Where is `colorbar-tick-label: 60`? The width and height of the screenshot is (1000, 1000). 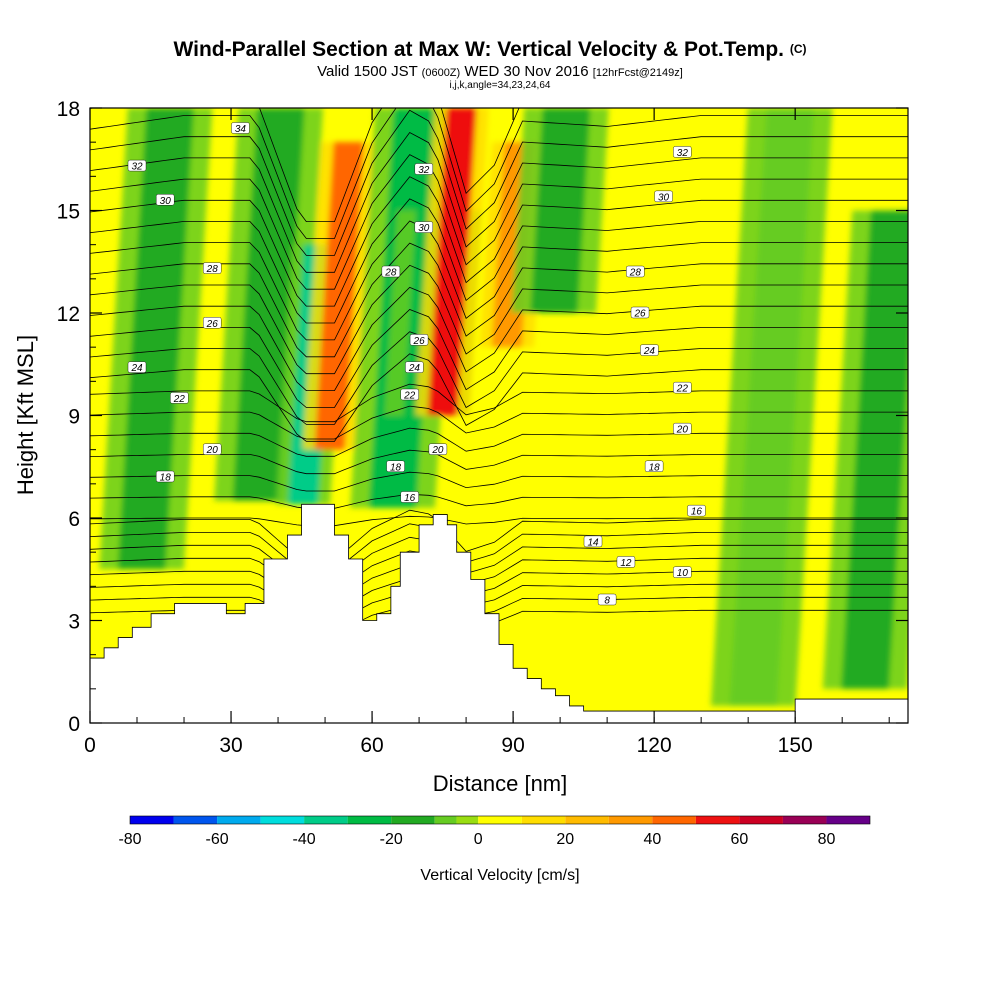
colorbar-tick-label: 60 is located at coordinates (740, 839).